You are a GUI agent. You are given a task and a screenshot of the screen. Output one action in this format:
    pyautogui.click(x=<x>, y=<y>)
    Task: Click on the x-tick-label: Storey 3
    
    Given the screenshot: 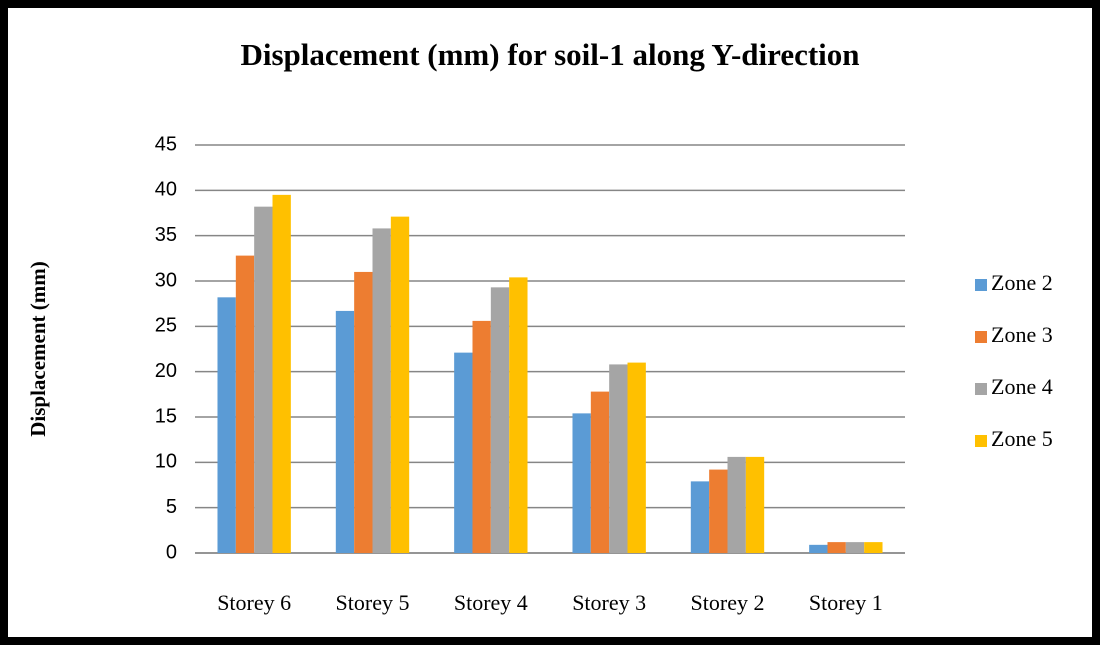 What is the action you would take?
    pyautogui.click(x=609, y=602)
    